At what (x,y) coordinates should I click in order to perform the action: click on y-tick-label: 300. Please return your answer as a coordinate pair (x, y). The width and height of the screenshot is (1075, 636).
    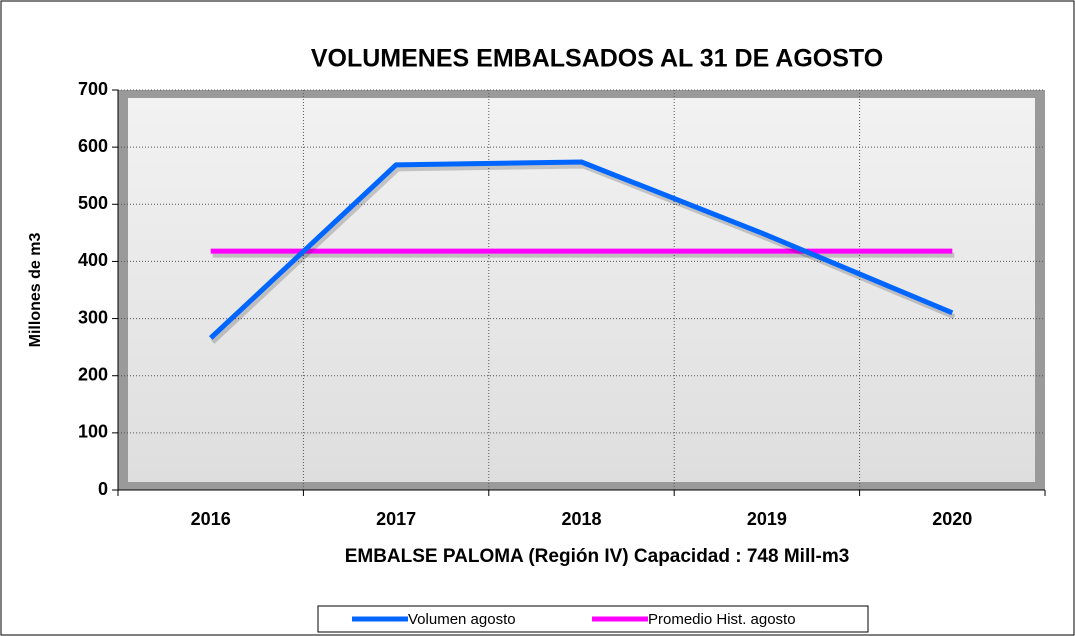
    Looking at the image, I should click on (93, 317).